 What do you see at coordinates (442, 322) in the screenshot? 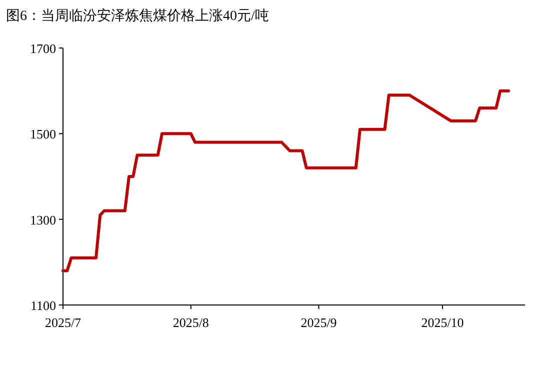
I see `x-tick-label: 2025/10` at bounding box center [442, 322].